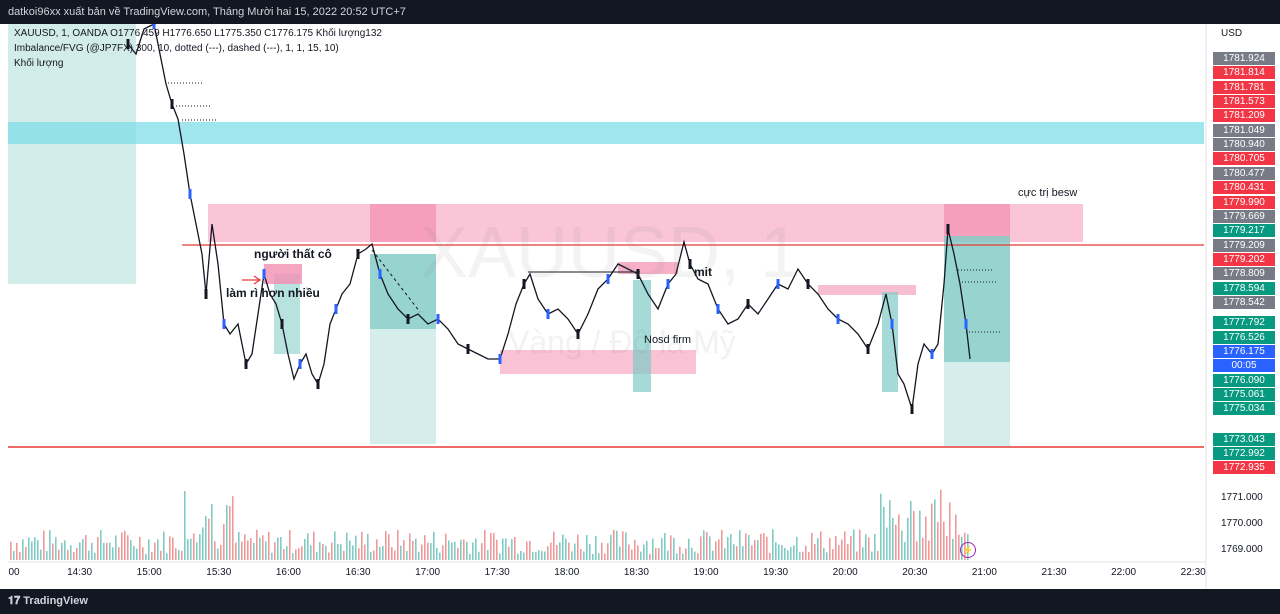  I want to click on volume-series, so click(489, 524).